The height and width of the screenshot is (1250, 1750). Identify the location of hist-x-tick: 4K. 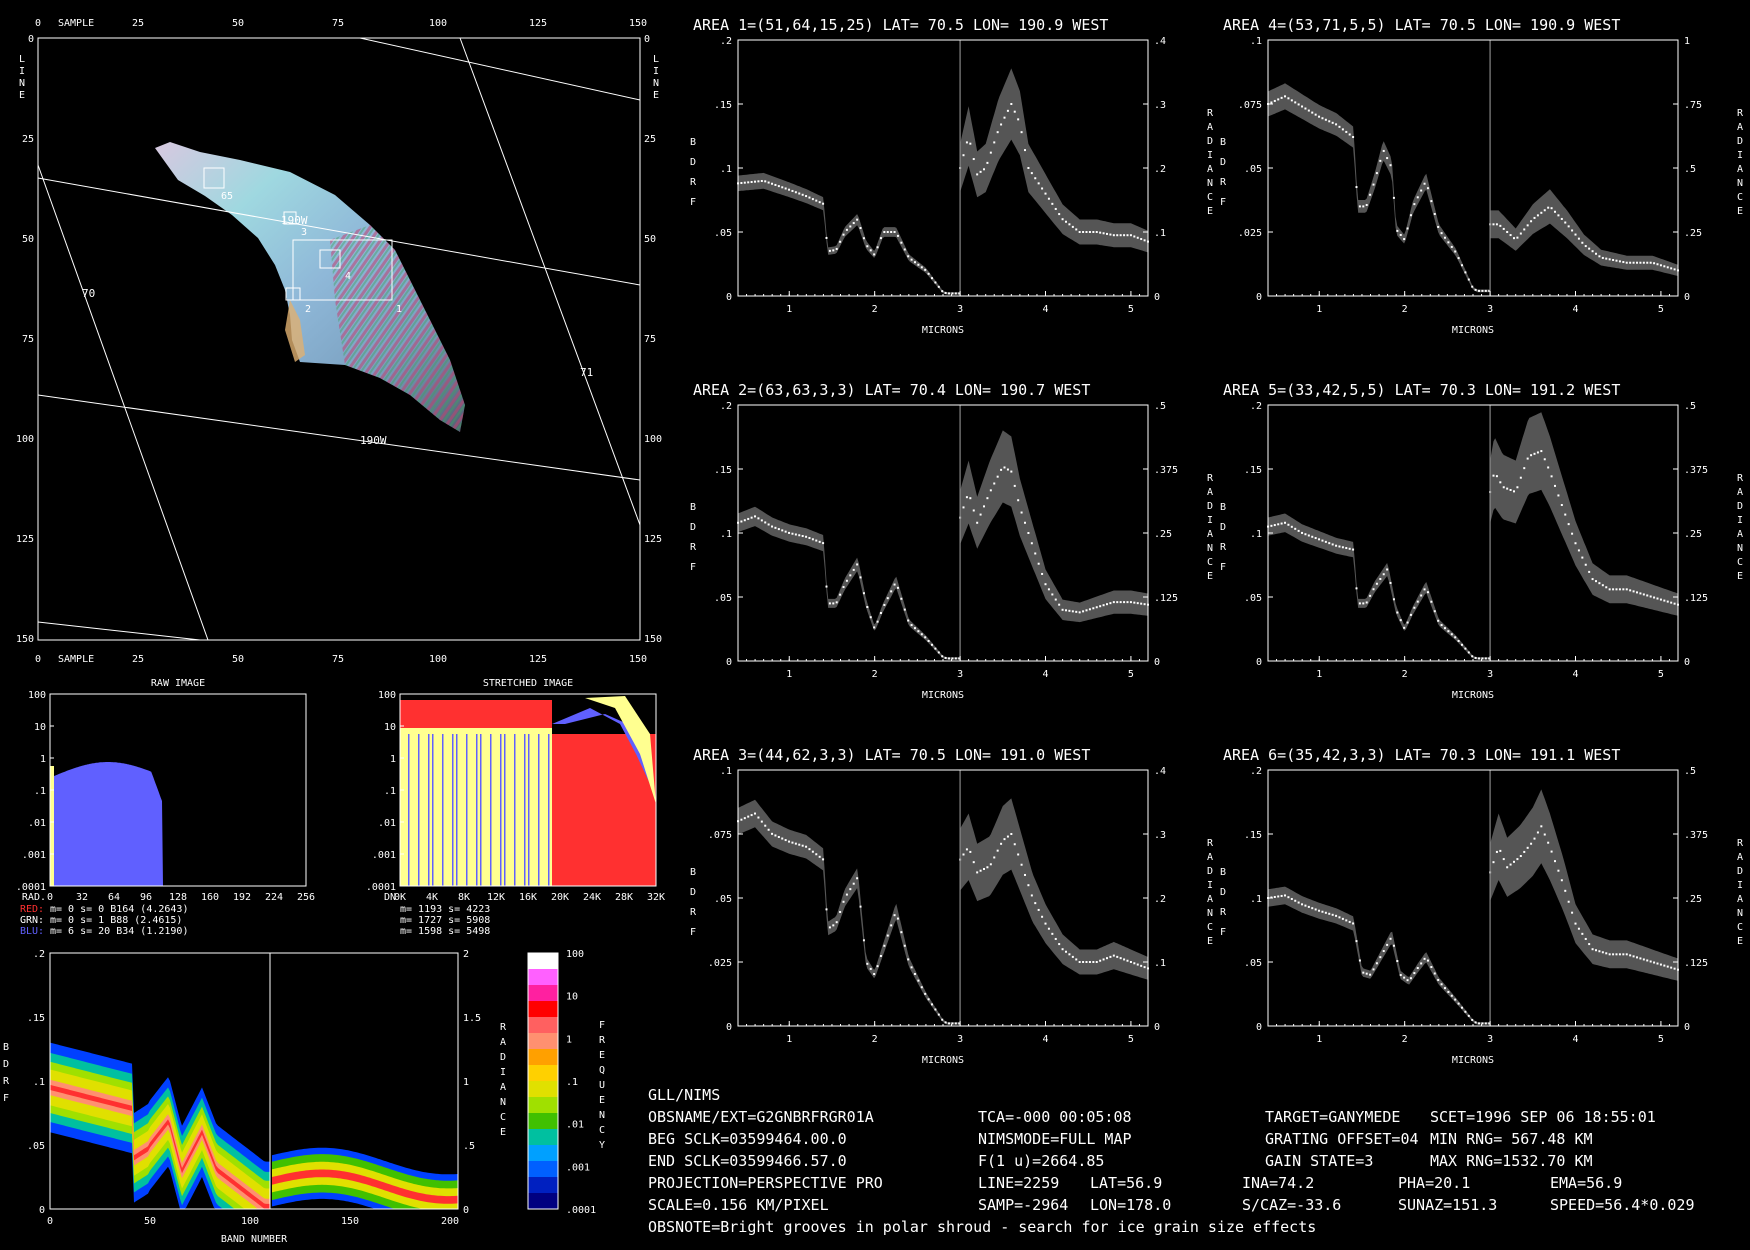
(432, 897).